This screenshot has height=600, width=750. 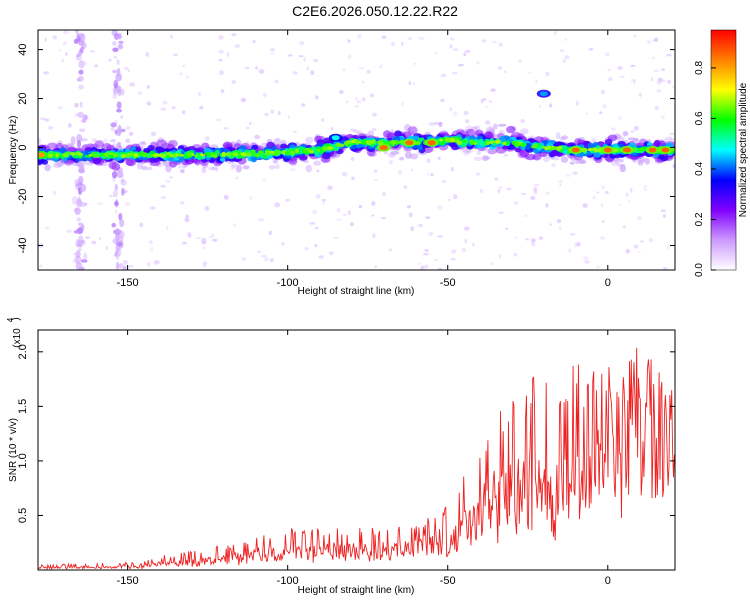 What do you see at coordinates (448, 283) in the screenshot?
I see `x-tick-label: -50` at bounding box center [448, 283].